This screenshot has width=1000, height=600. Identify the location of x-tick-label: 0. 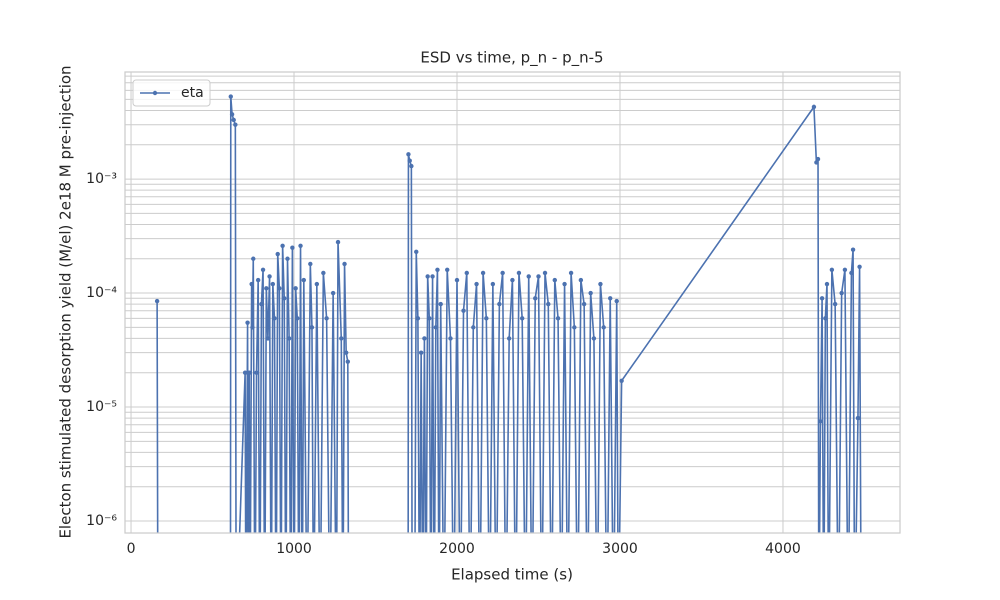
(131, 549).